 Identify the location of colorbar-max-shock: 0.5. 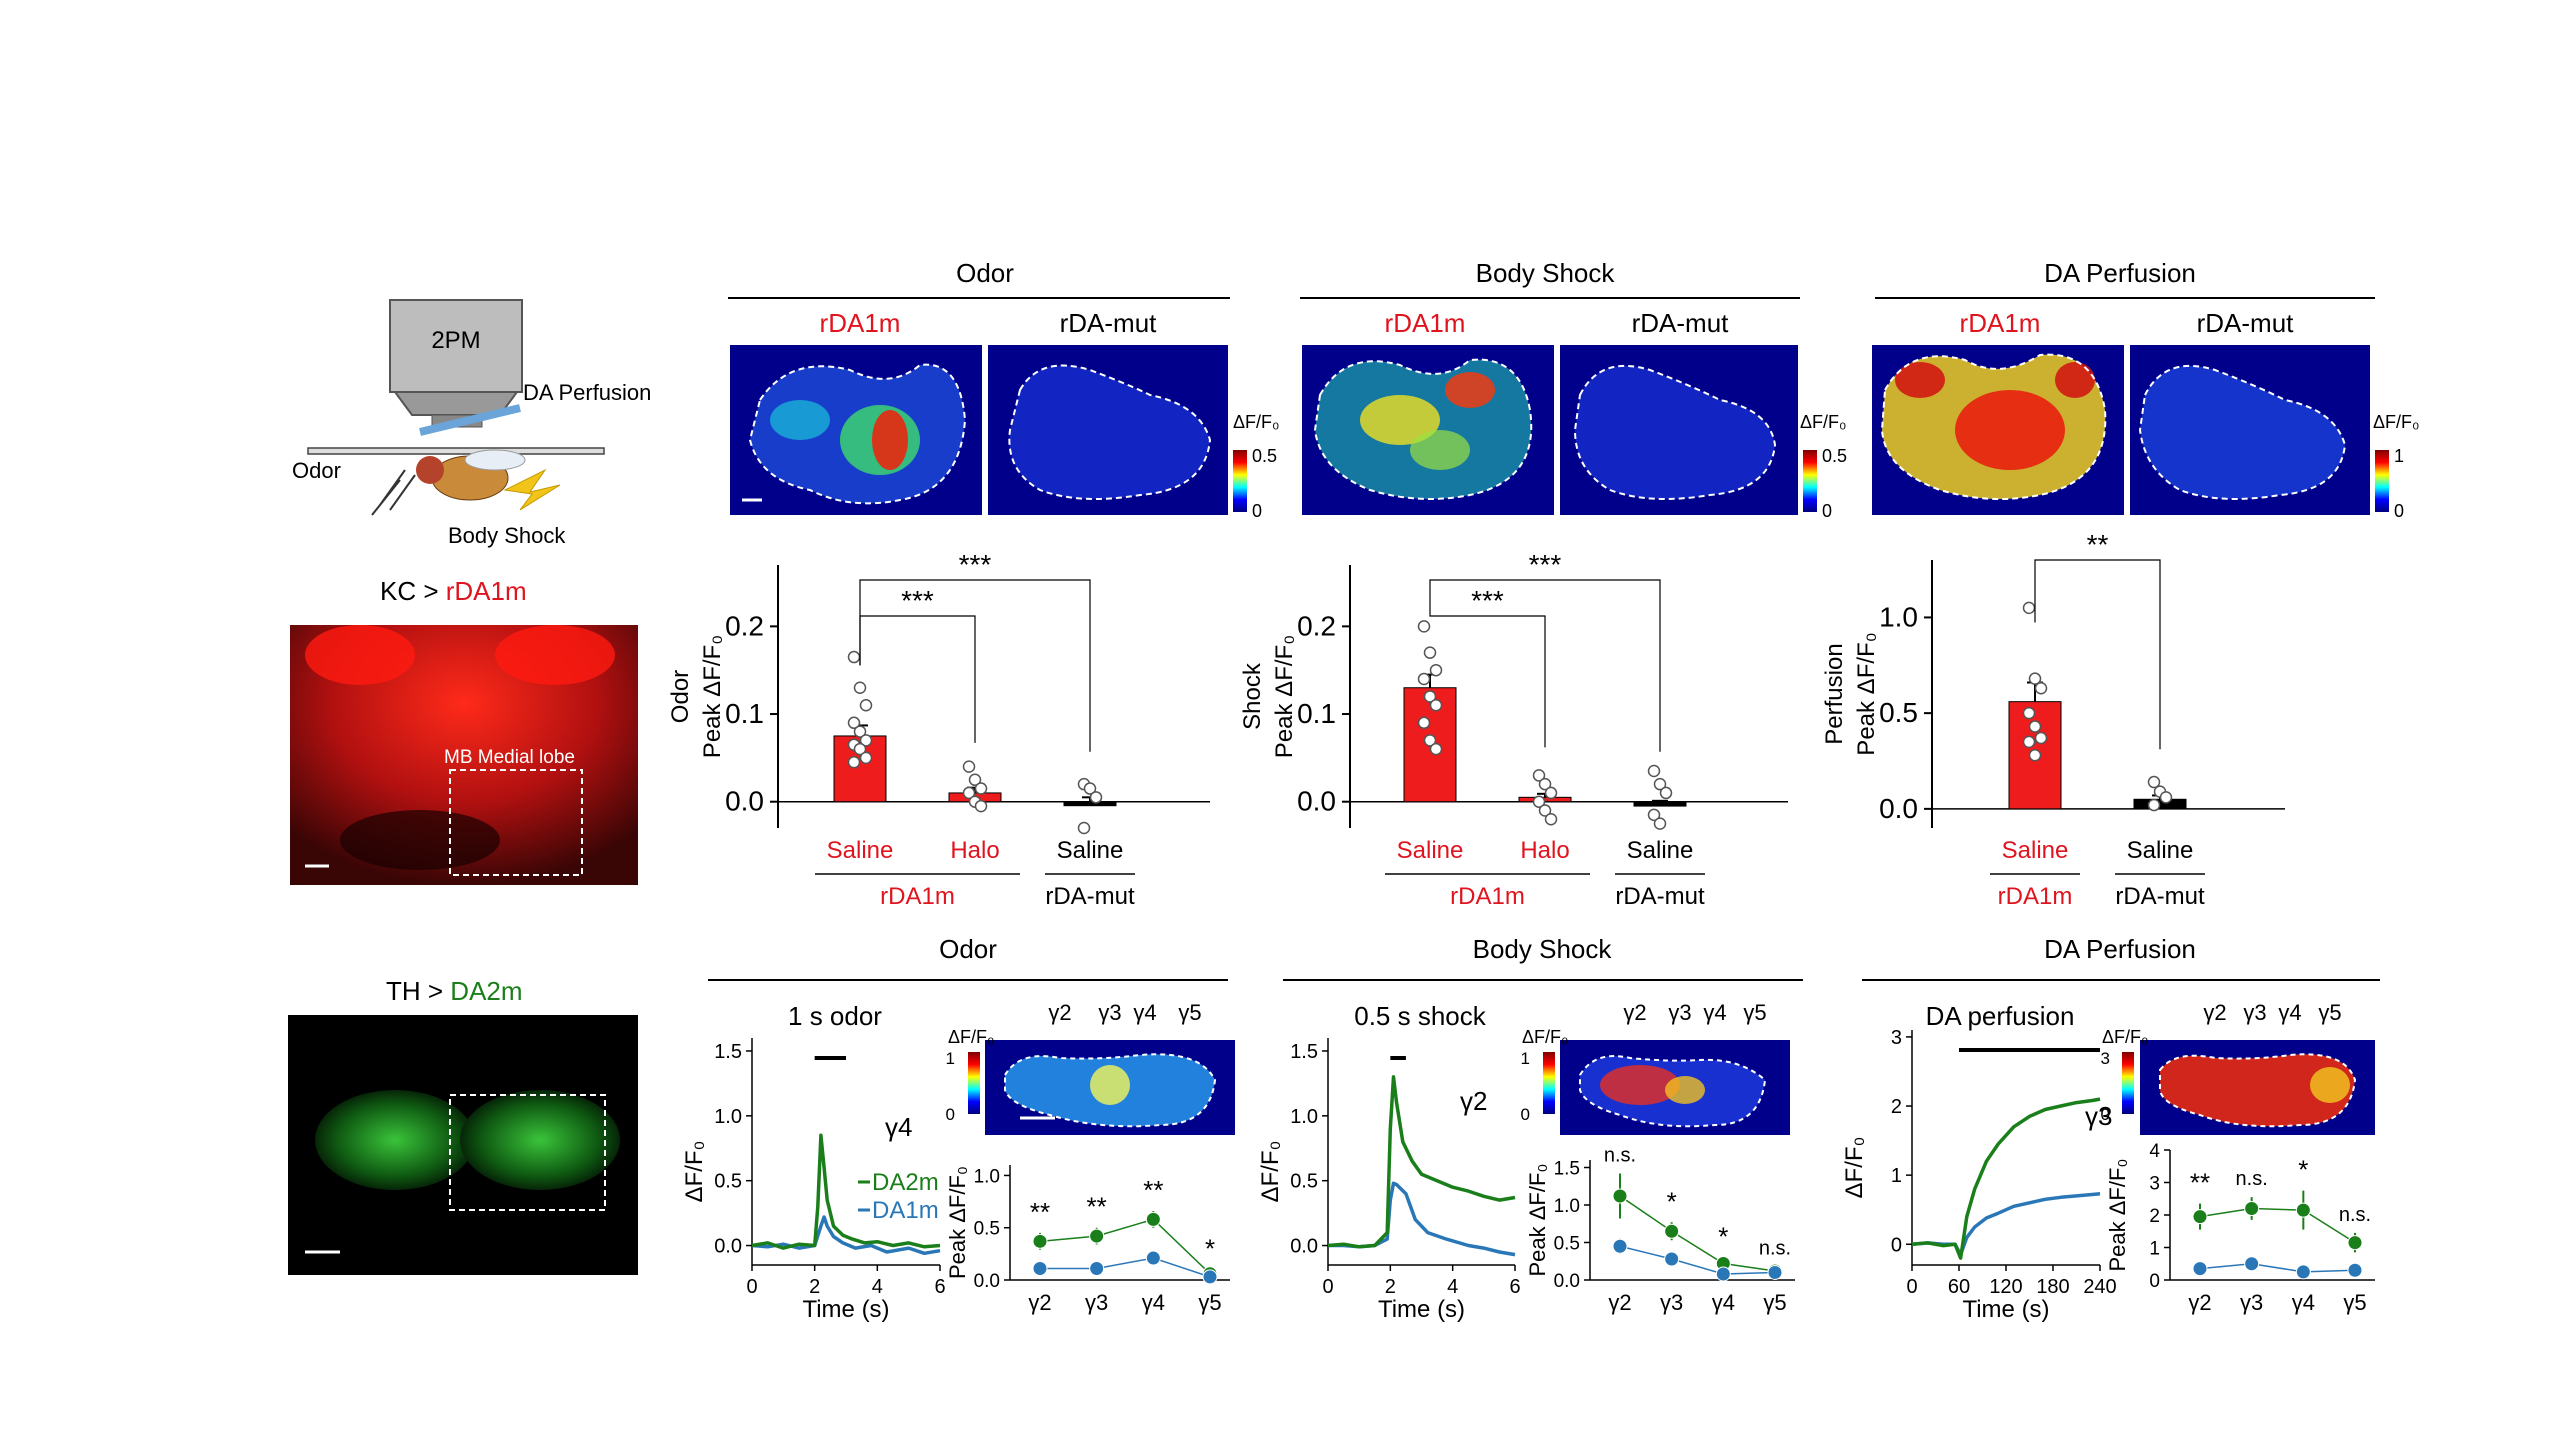
(1834, 456).